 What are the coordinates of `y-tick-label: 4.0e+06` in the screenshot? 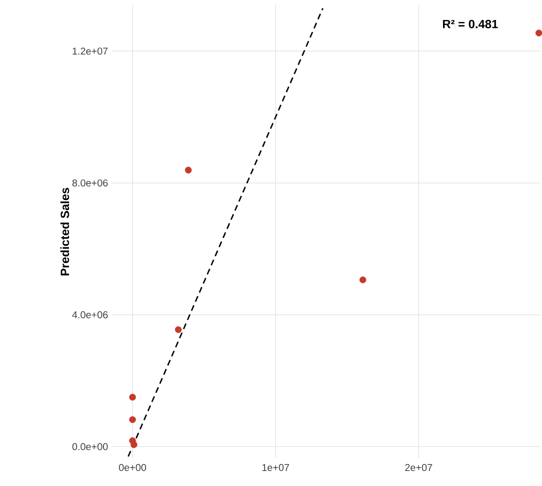 It's located at (90, 314).